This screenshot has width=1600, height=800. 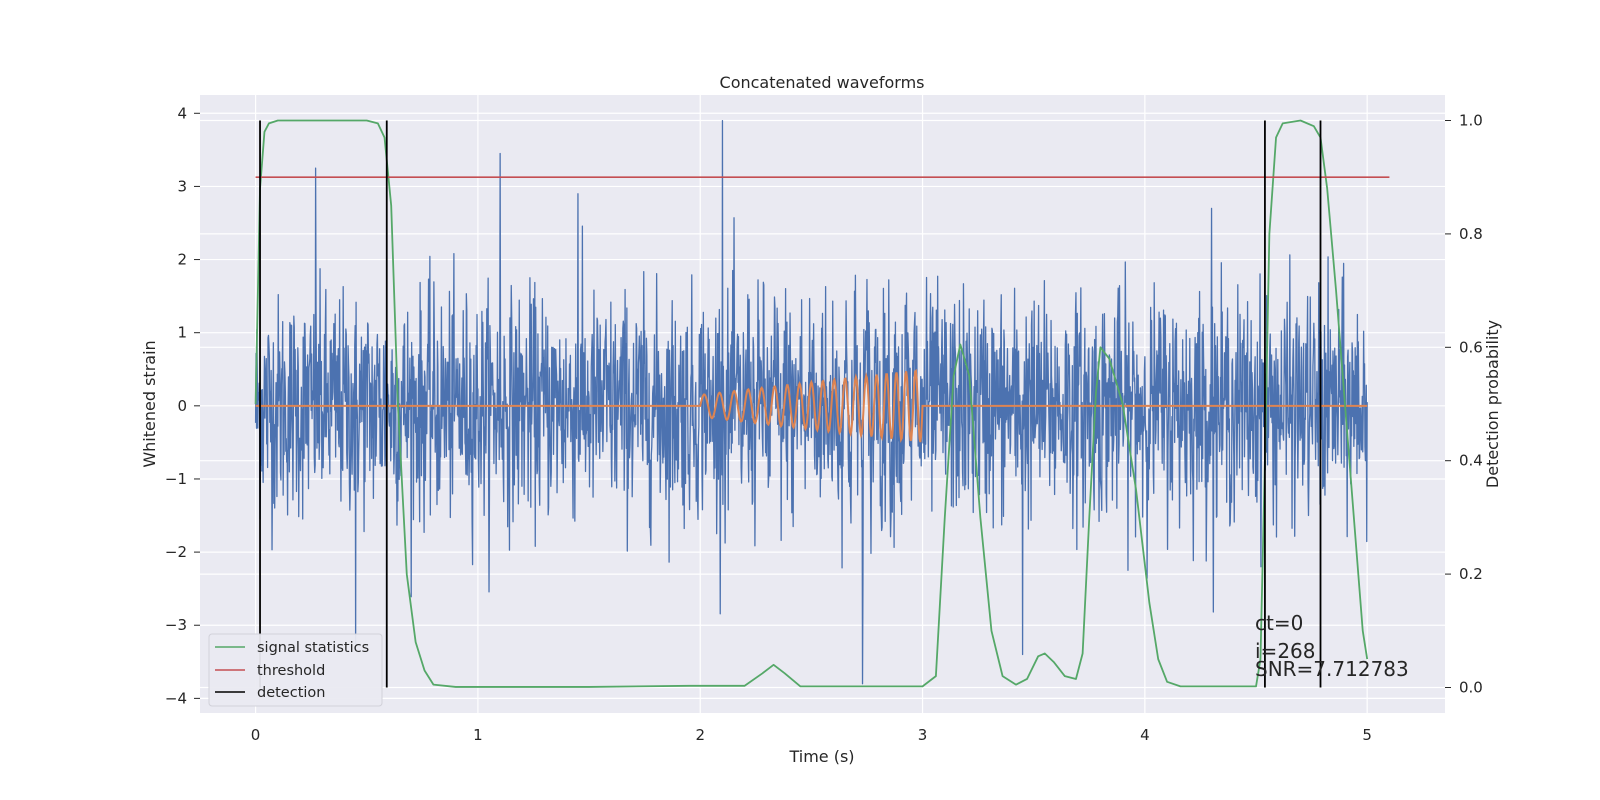 What do you see at coordinates (291, 671) in the screenshot?
I see `legend-label-threshold: threshold` at bounding box center [291, 671].